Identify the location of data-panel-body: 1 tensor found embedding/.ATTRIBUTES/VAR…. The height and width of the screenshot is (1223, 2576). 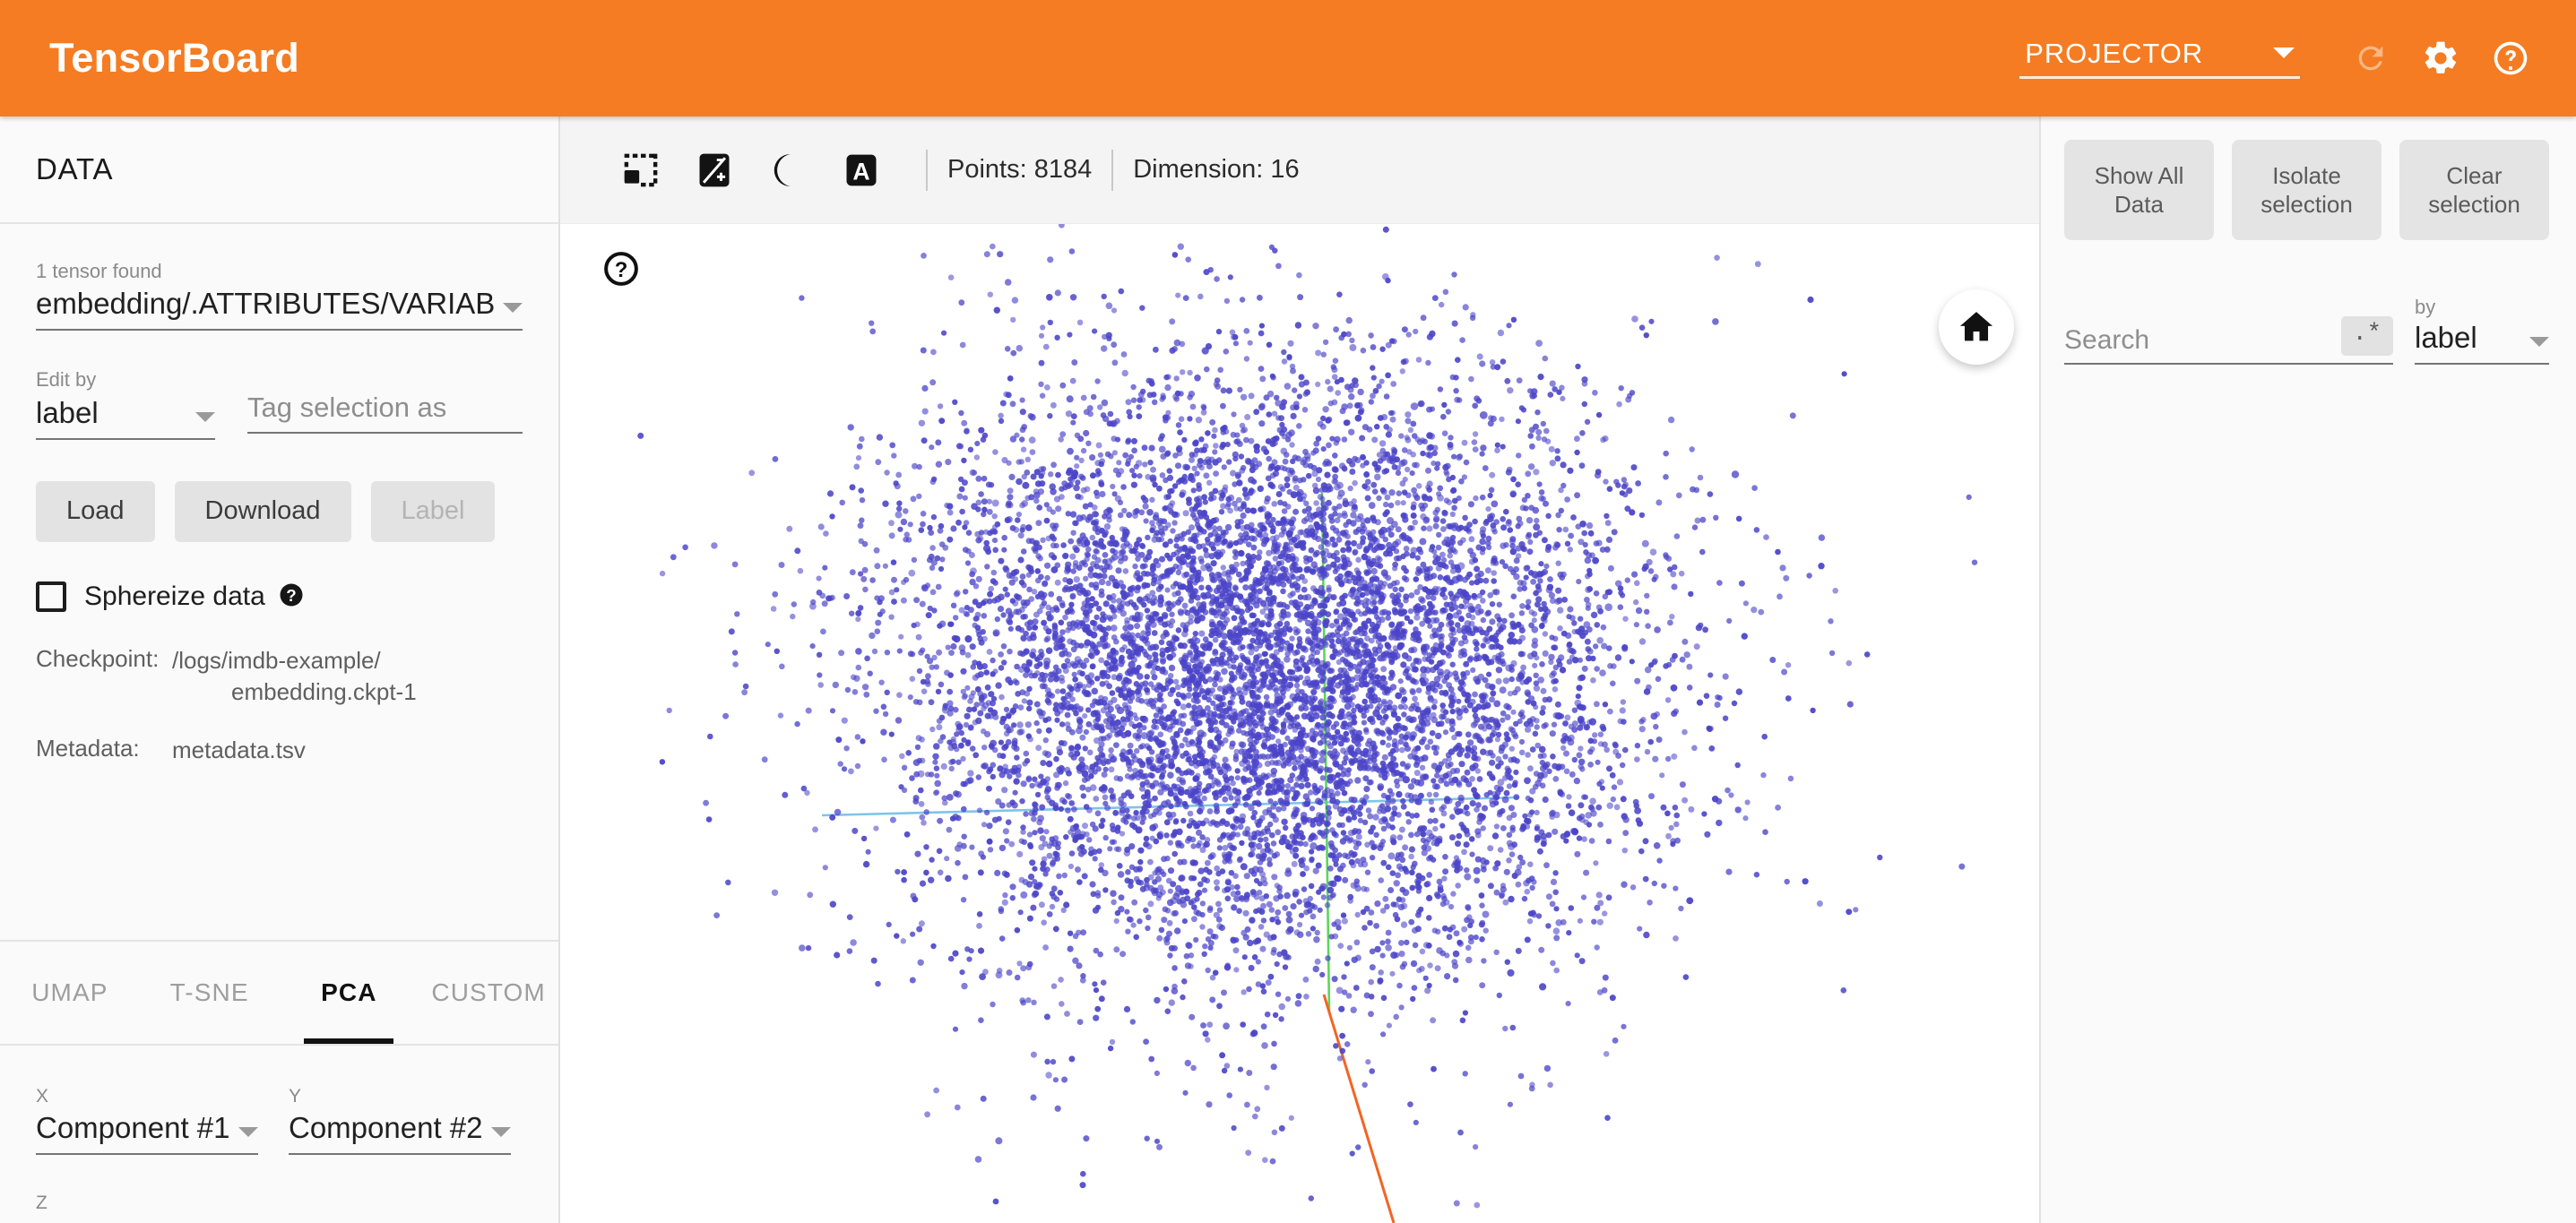
(279, 495).